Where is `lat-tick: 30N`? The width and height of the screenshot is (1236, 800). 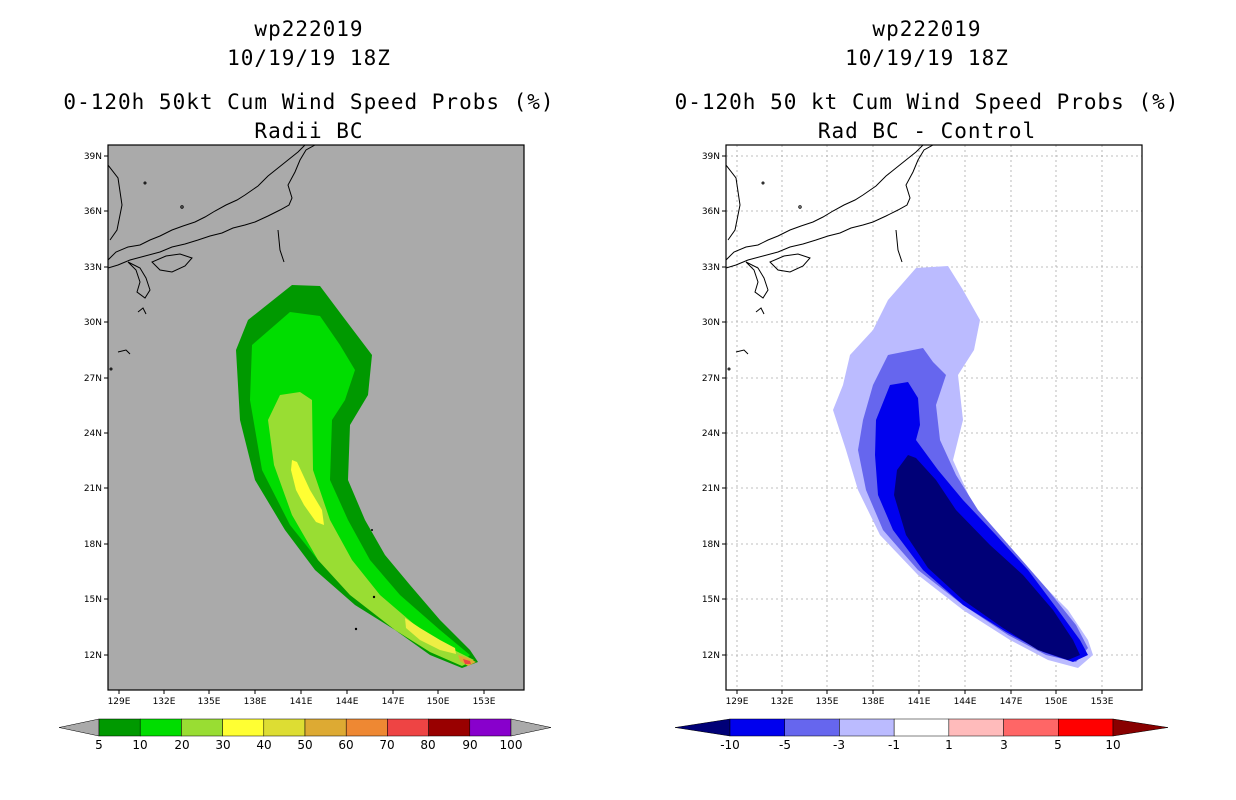 lat-tick: 30N is located at coordinates (711, 323).